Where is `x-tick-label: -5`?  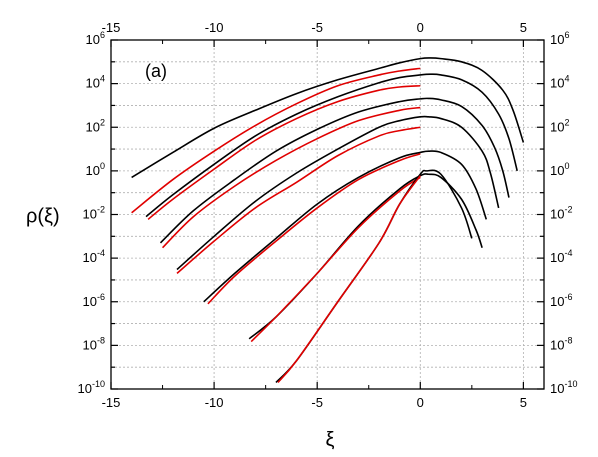
x-tick-label: -5 is located at coordinates (317, 402).